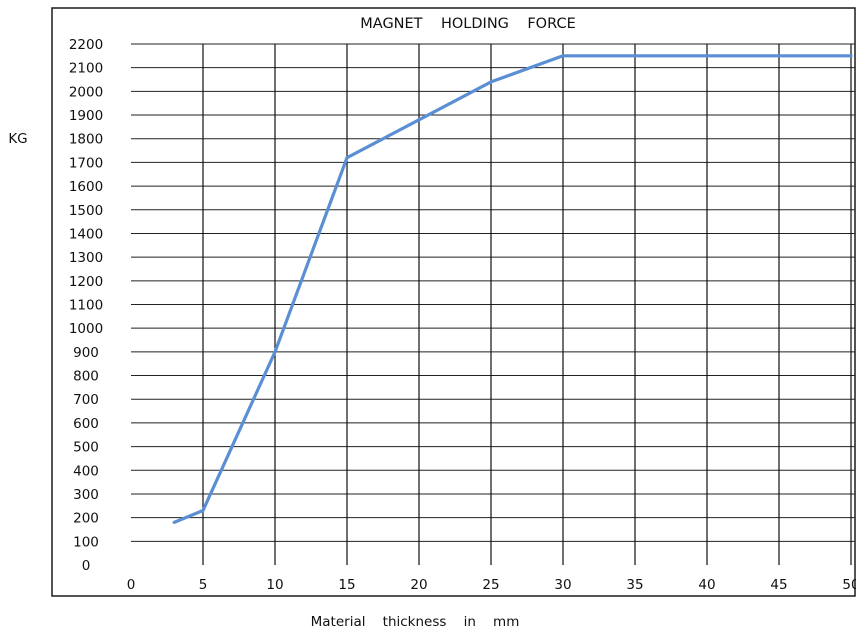 Image resolution: width=856 pixels, height=632 pixels. What do you see at coordinates (86, 258) in the screenshot?
I see `y-tick-label: 1300` at bounding box center [86, 258].